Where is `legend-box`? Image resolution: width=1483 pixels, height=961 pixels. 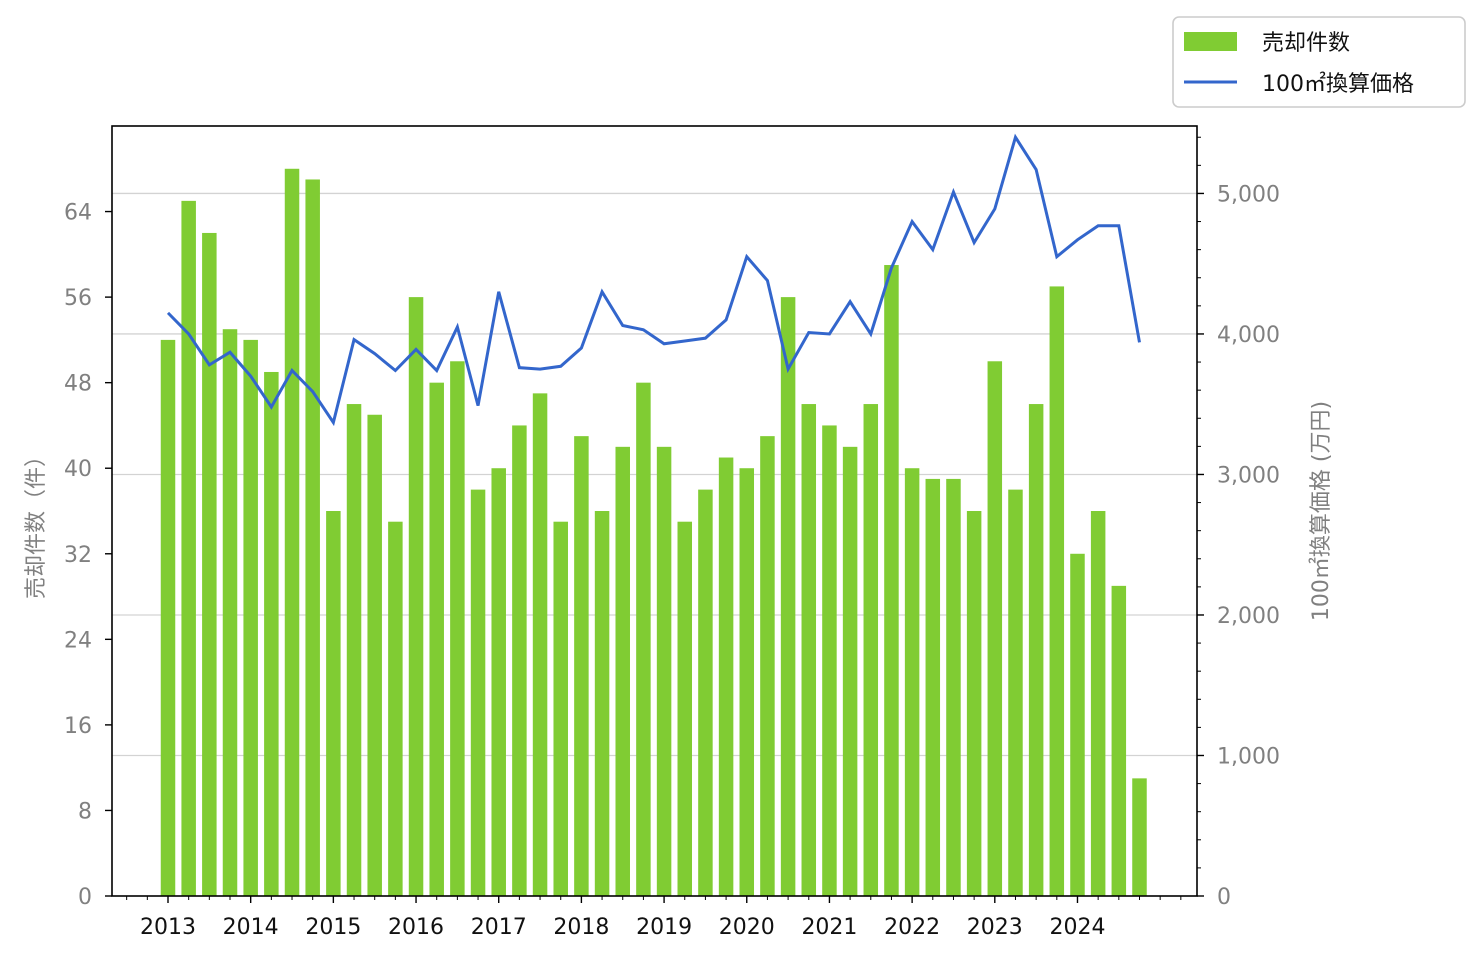
legend-box is located at coordinates (1319, 62).